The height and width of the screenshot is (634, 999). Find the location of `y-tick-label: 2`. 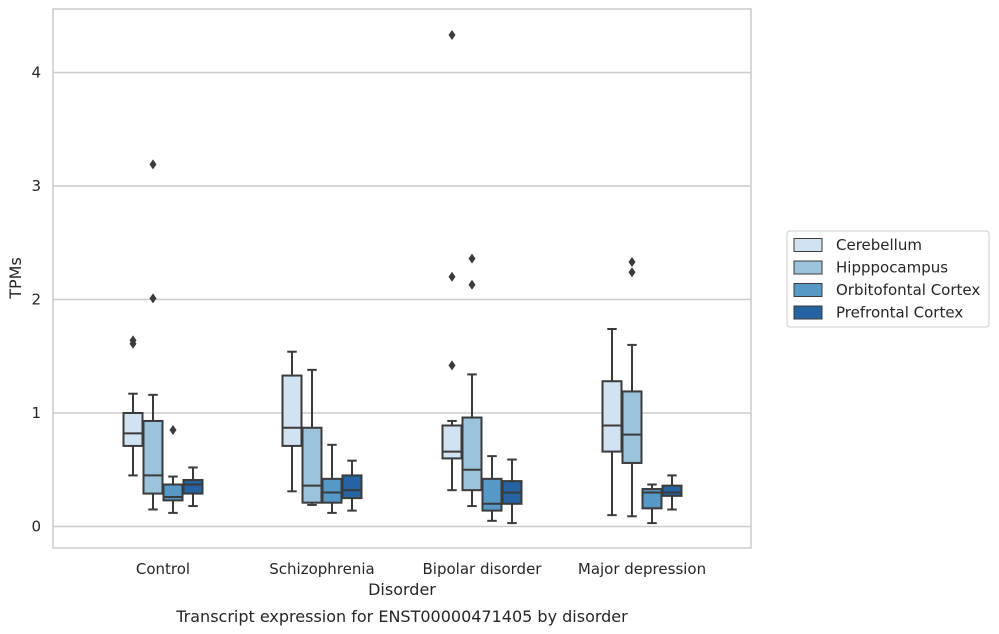

y-tick-label: 2 is located at coordinates (36, 300).